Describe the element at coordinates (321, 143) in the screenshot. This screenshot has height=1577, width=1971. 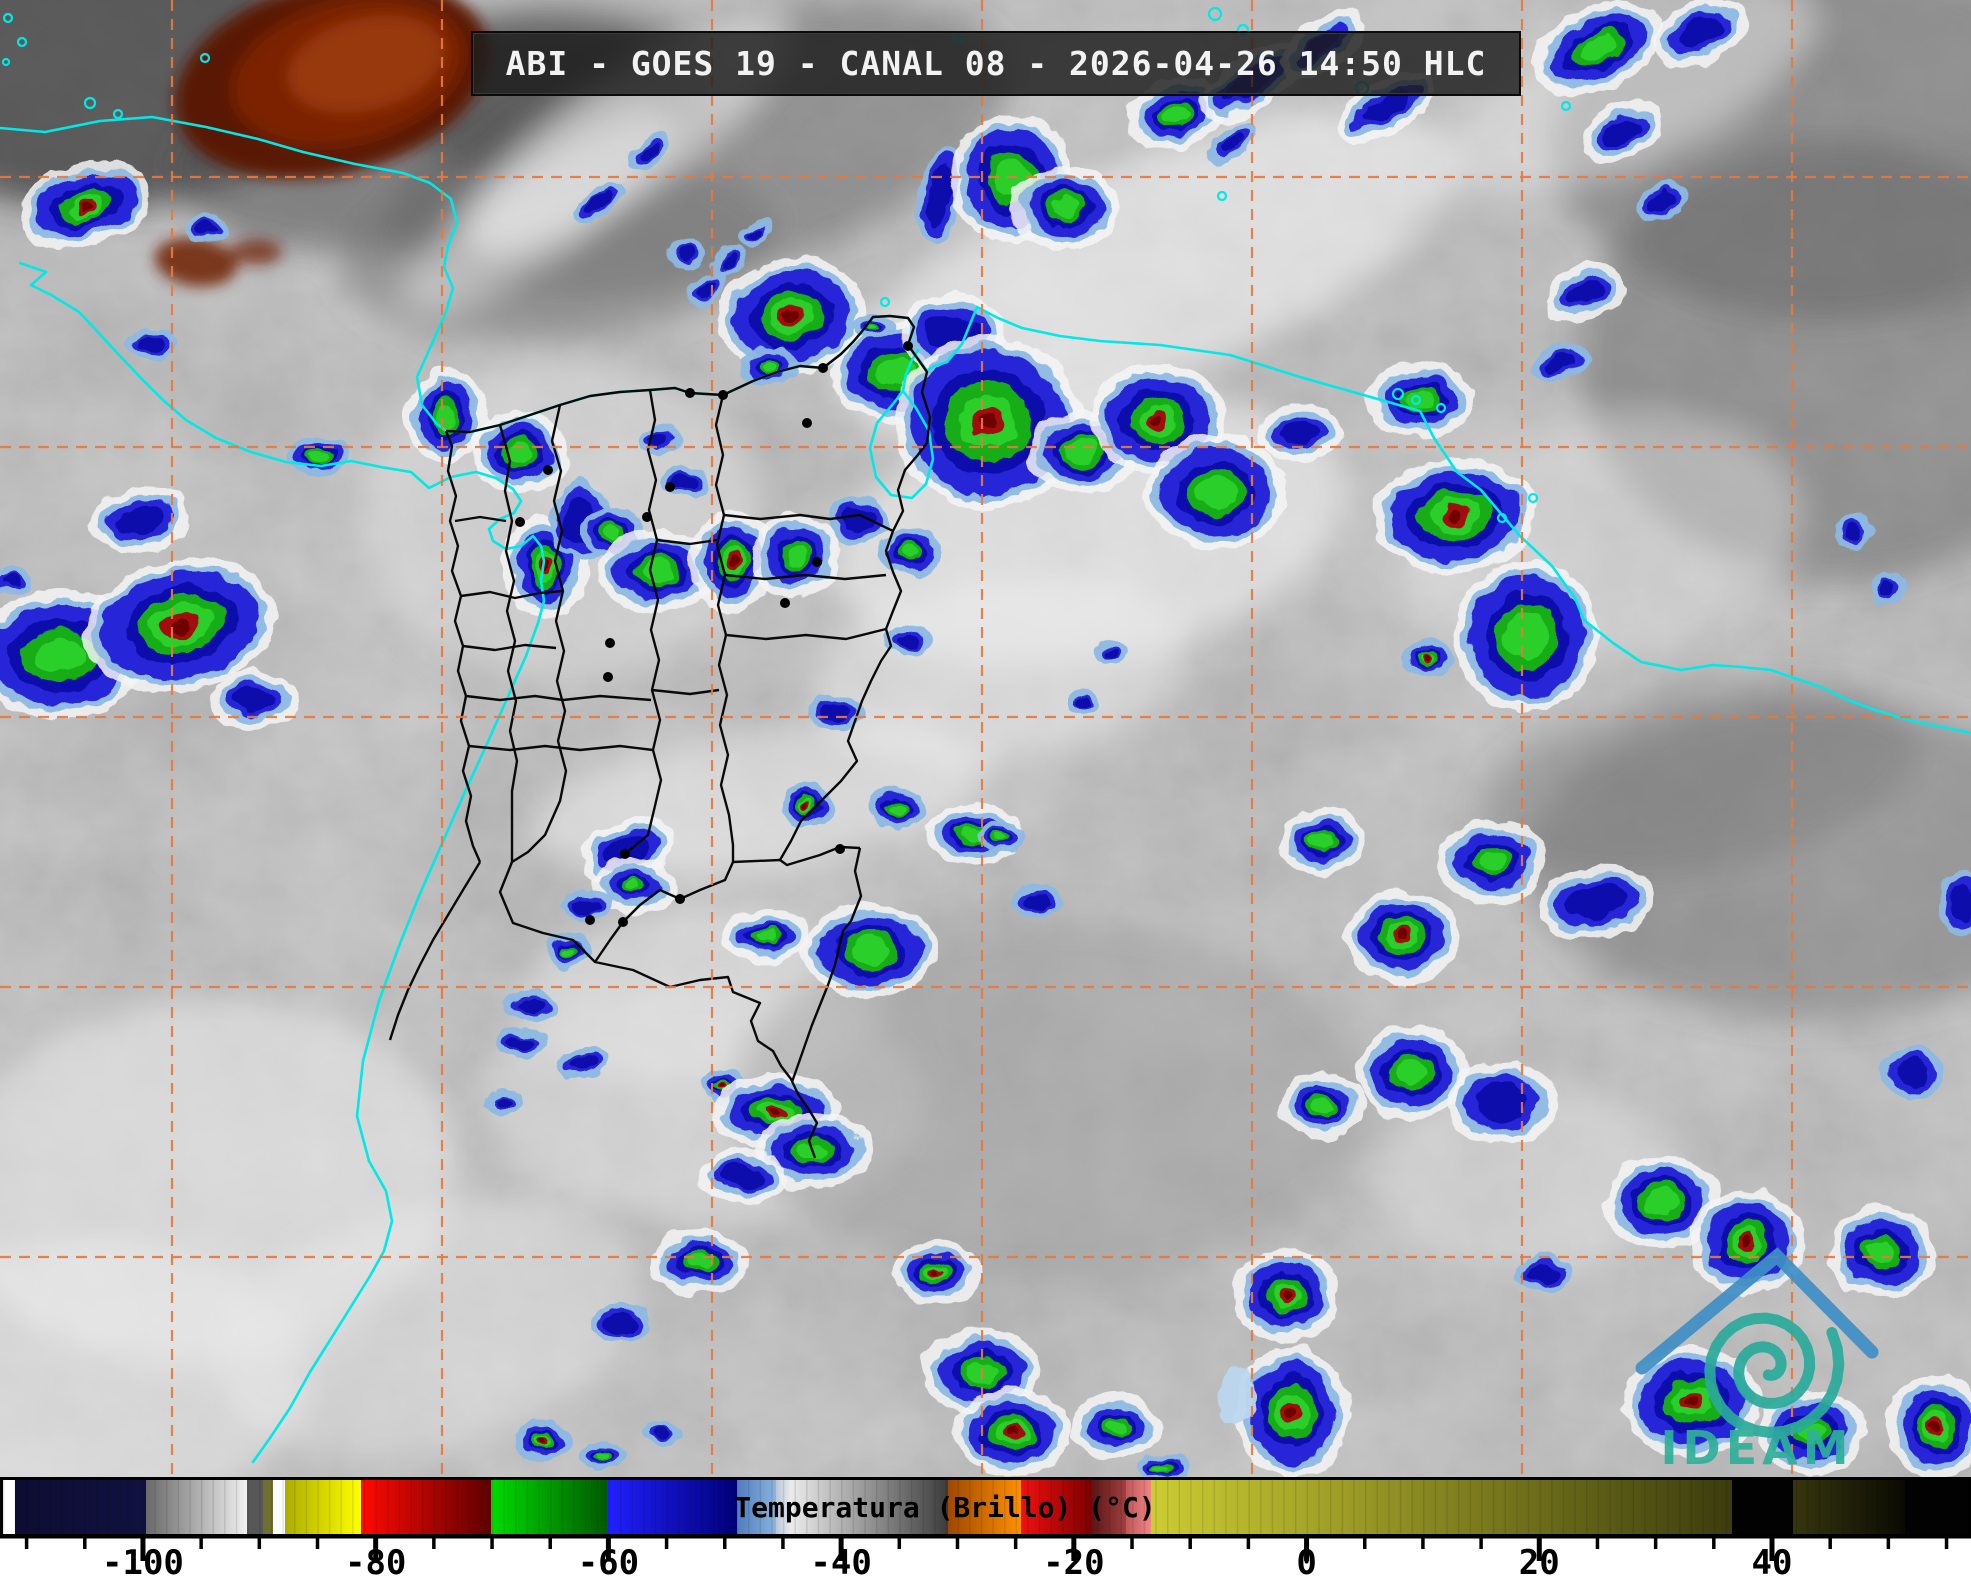
I see `warm-airmass-layer` at that location.